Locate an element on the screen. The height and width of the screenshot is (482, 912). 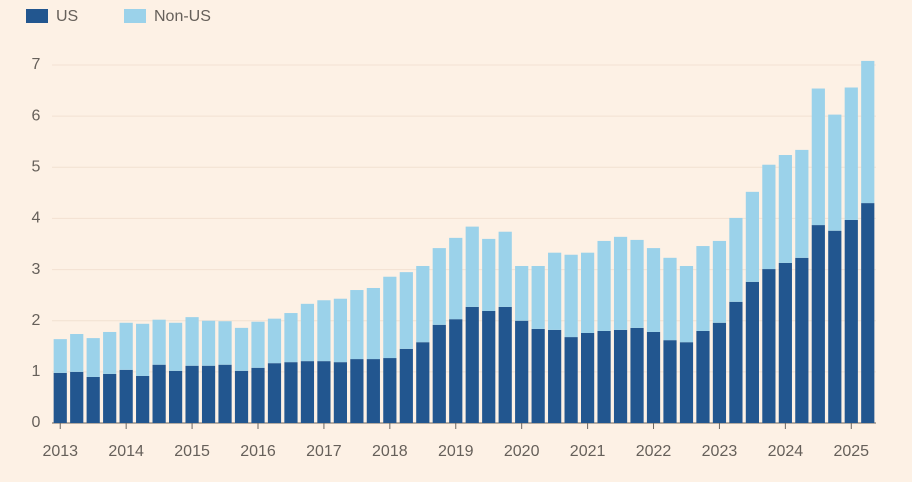
y-tick-label: 0 is located at coordinates (36, 422).